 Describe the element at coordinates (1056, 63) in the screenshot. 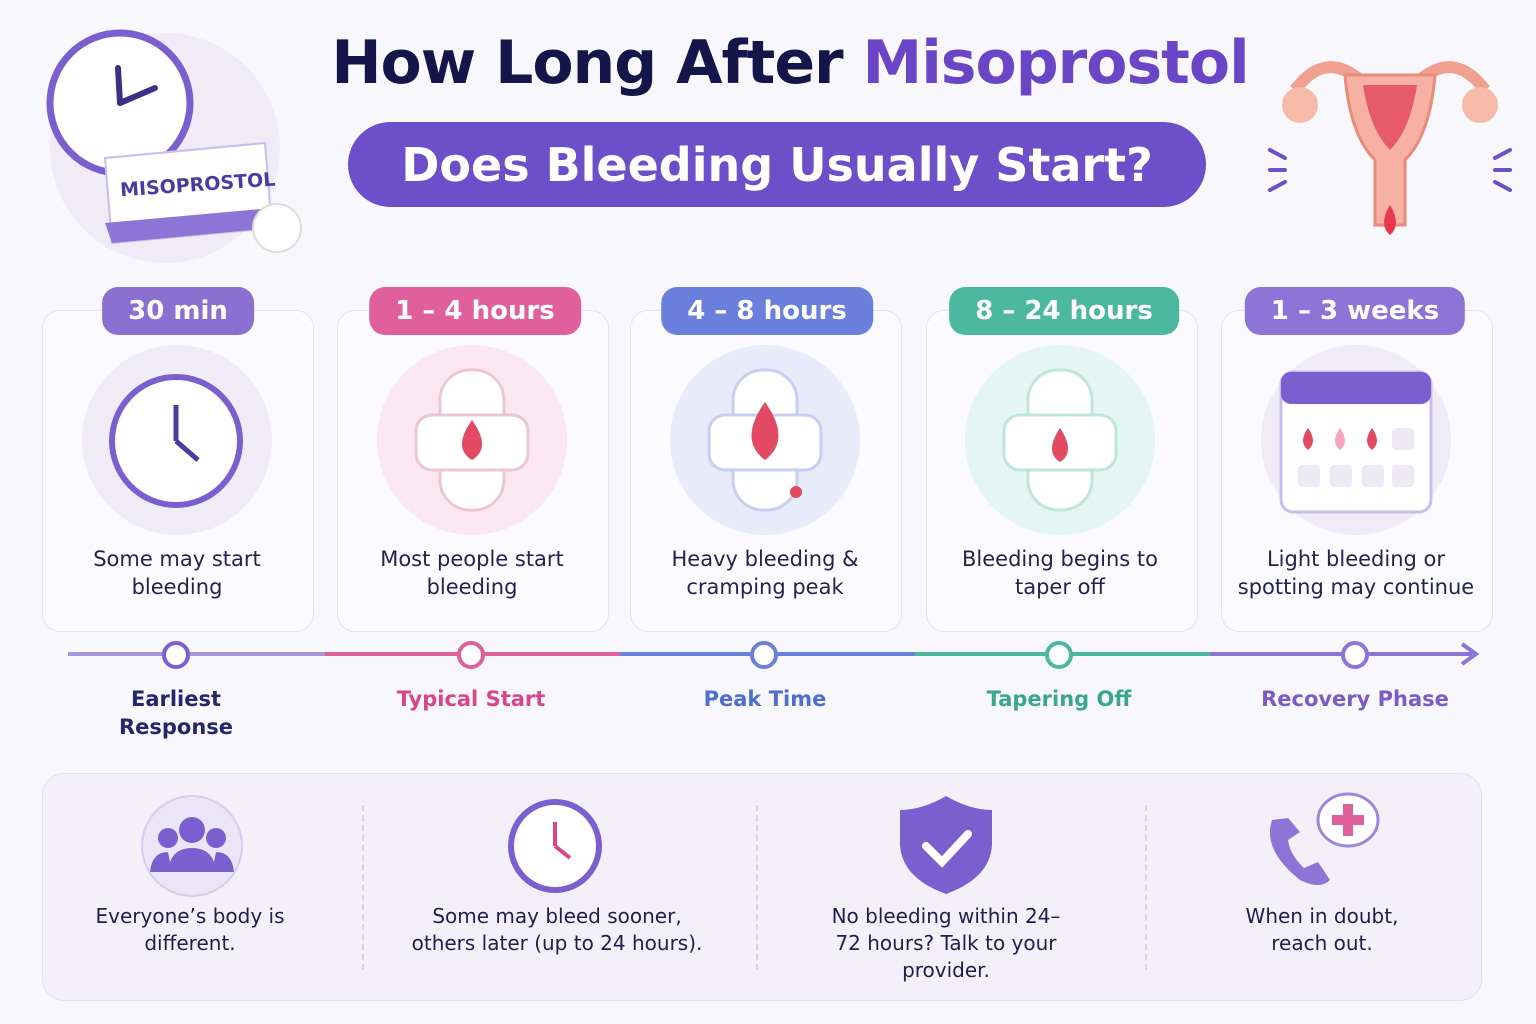

I see `title-highlight: Misoprostol` at that location.